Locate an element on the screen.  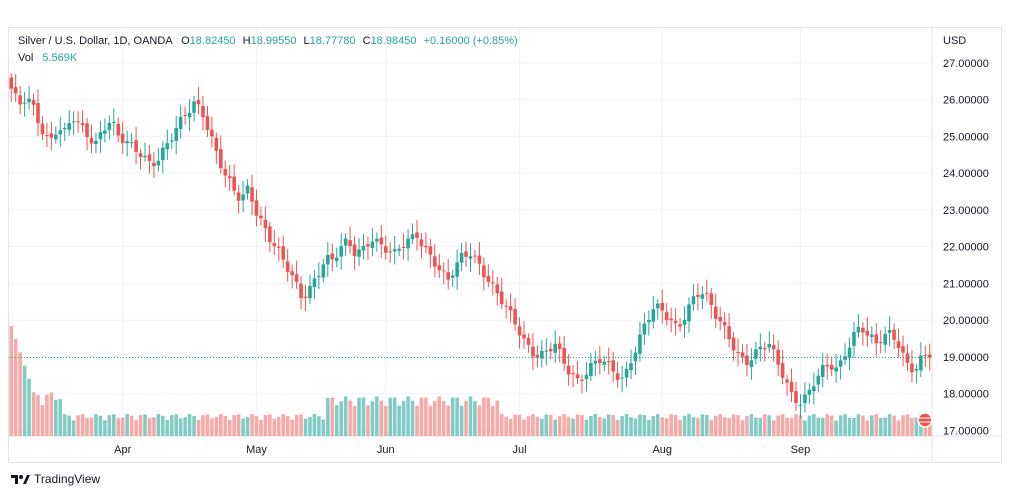
y-tick-label: 26.00000 is located at coordinates (966, 101).